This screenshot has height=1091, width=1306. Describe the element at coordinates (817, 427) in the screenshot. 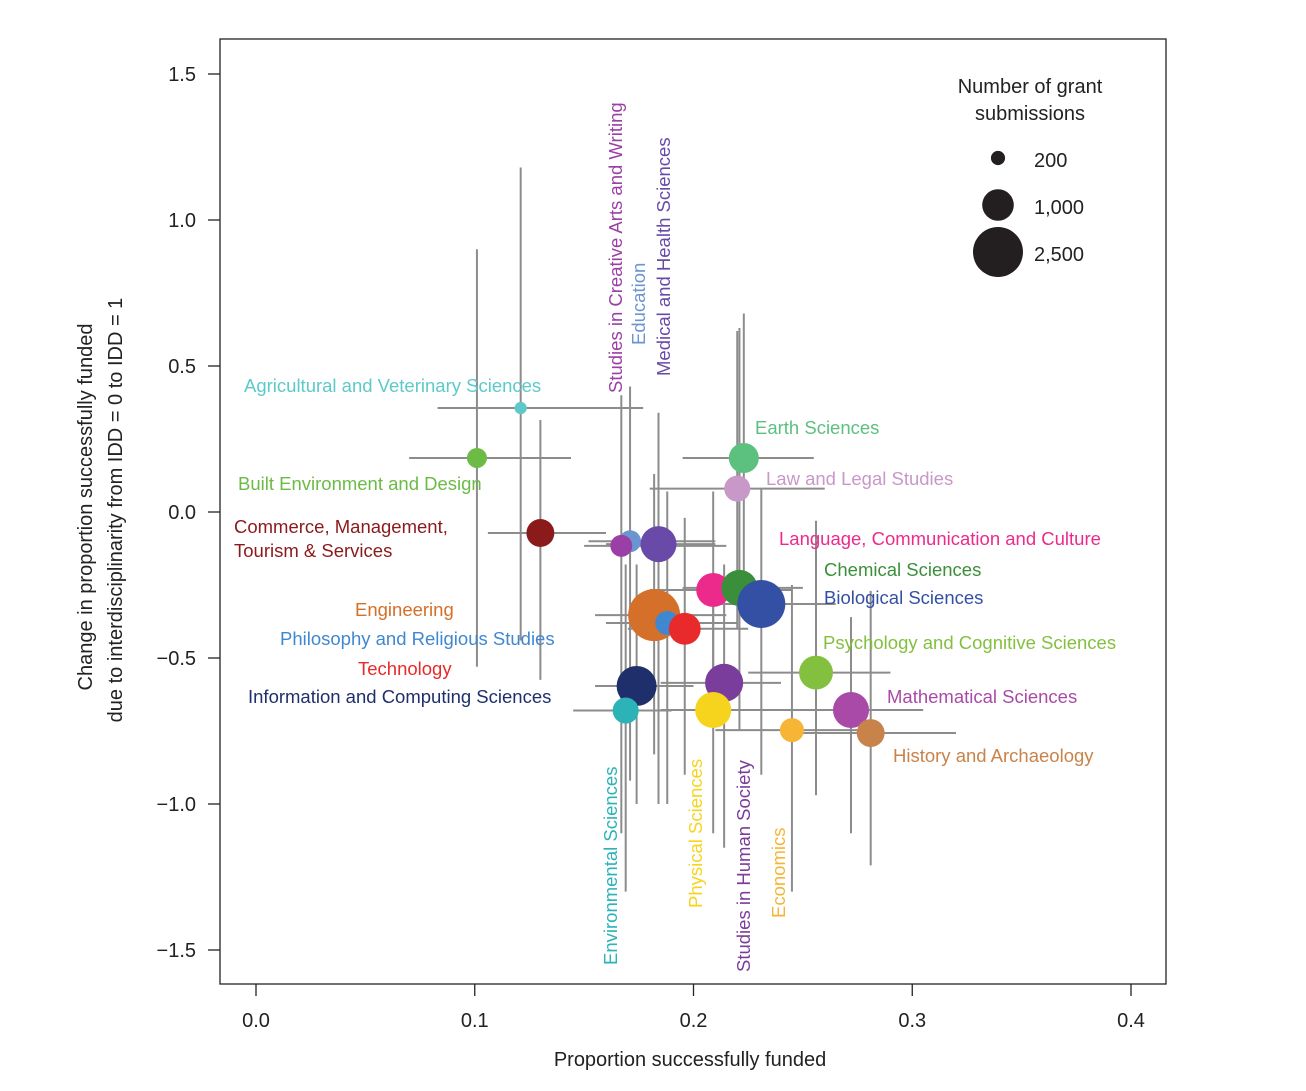

I see `point-label: Earth Sciences` at that location.